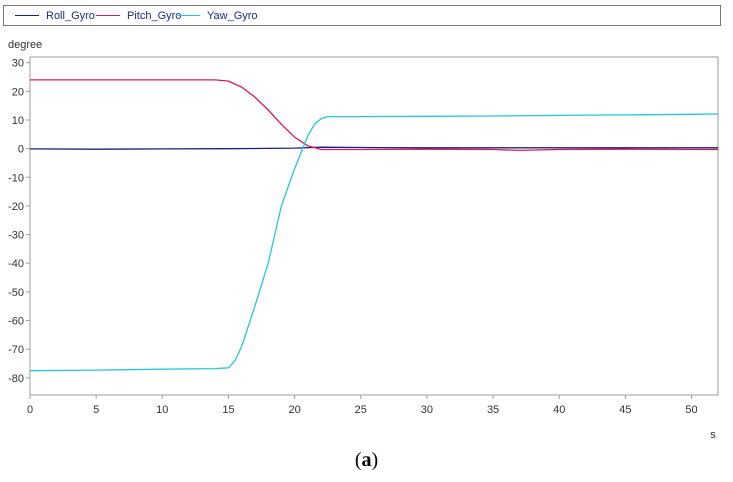 The width and height of the screenshot is (733, 482). I want to click on y-tick-label: -10, so click(16, 178).